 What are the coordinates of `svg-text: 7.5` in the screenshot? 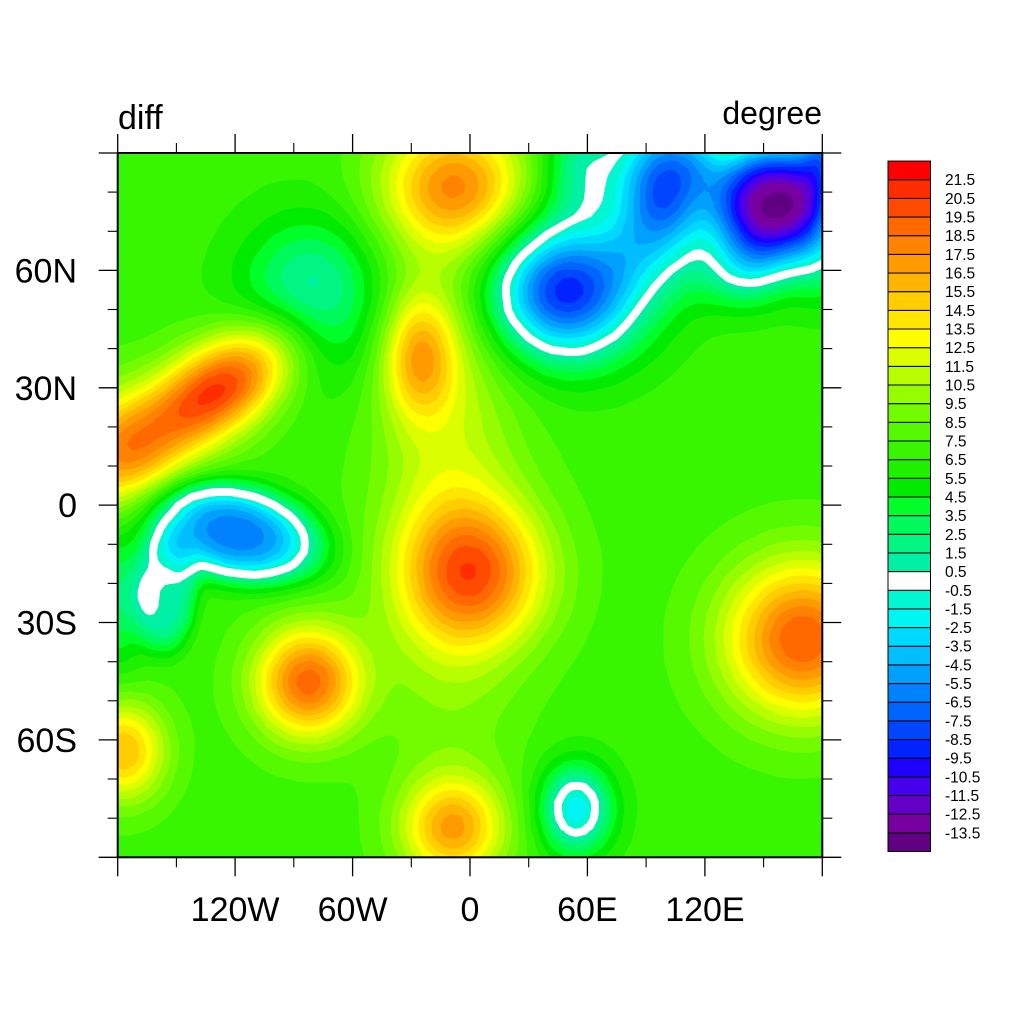 It's located at (956, 442).